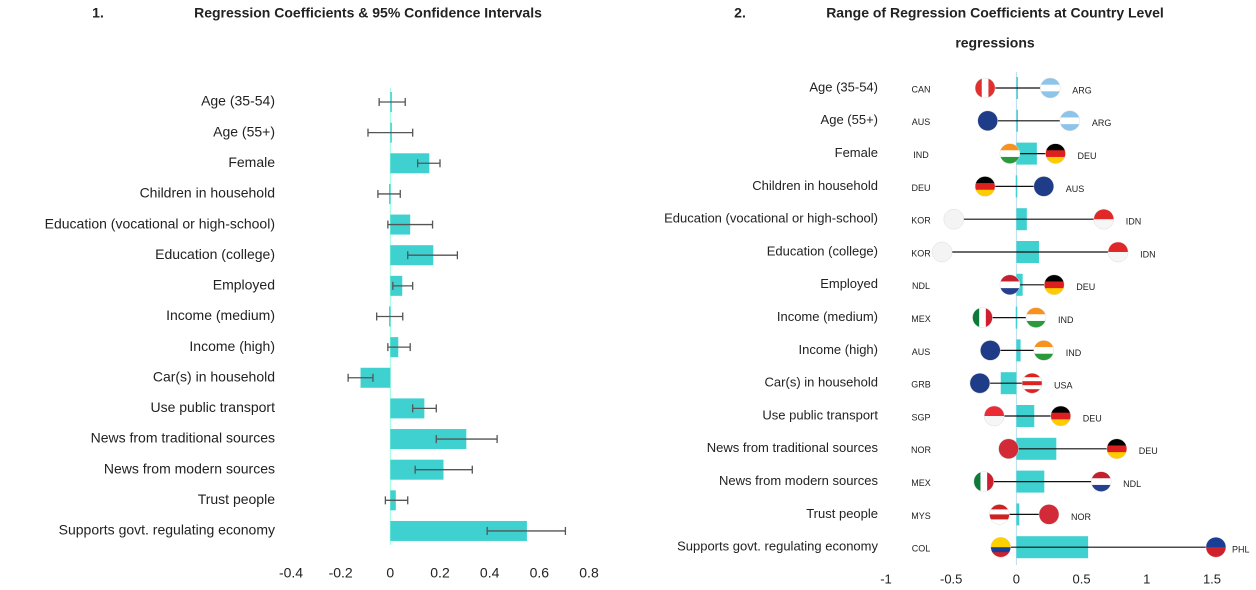  I want to click on category-label: Age (35-54), so click(238, 101).